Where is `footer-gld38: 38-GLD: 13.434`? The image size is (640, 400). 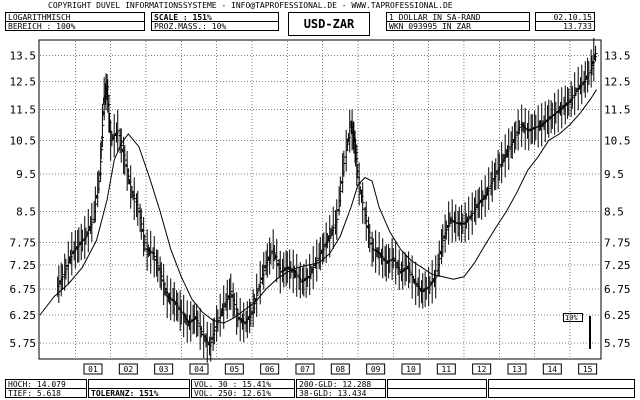
footer-gld38: 38-GLD: 13.434 is located at coordinates (341, 393).